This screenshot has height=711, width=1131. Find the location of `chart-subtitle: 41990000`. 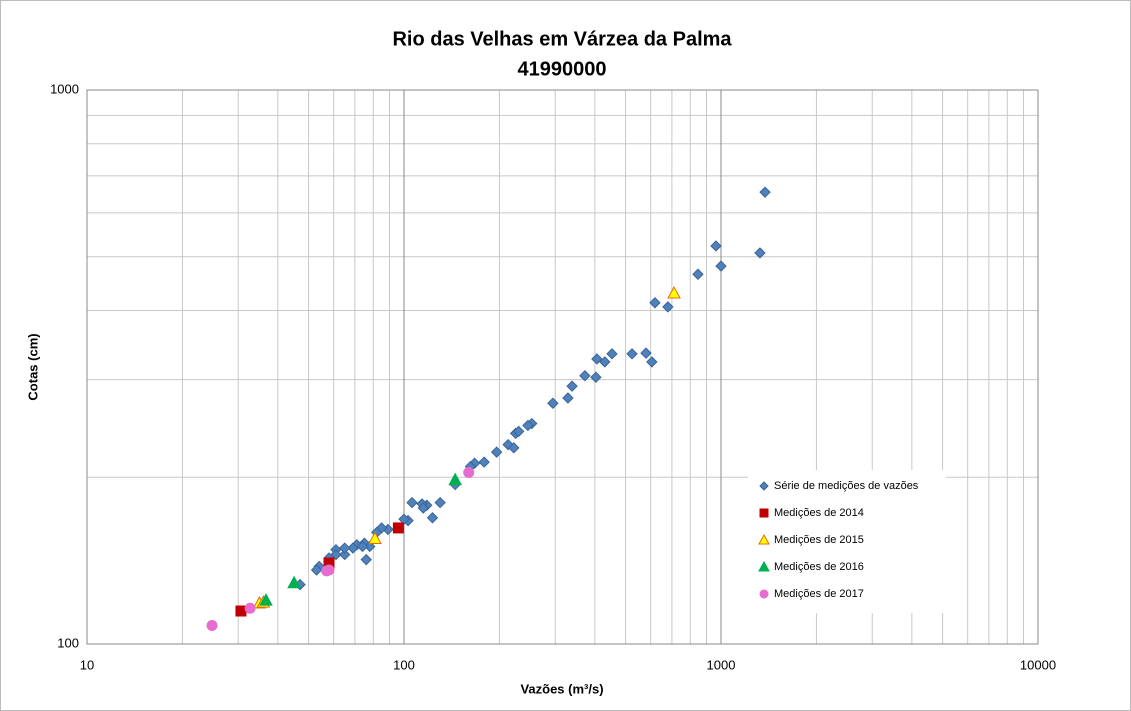

chart-subtitle: 41990000 is located at coordinates (562, 69).